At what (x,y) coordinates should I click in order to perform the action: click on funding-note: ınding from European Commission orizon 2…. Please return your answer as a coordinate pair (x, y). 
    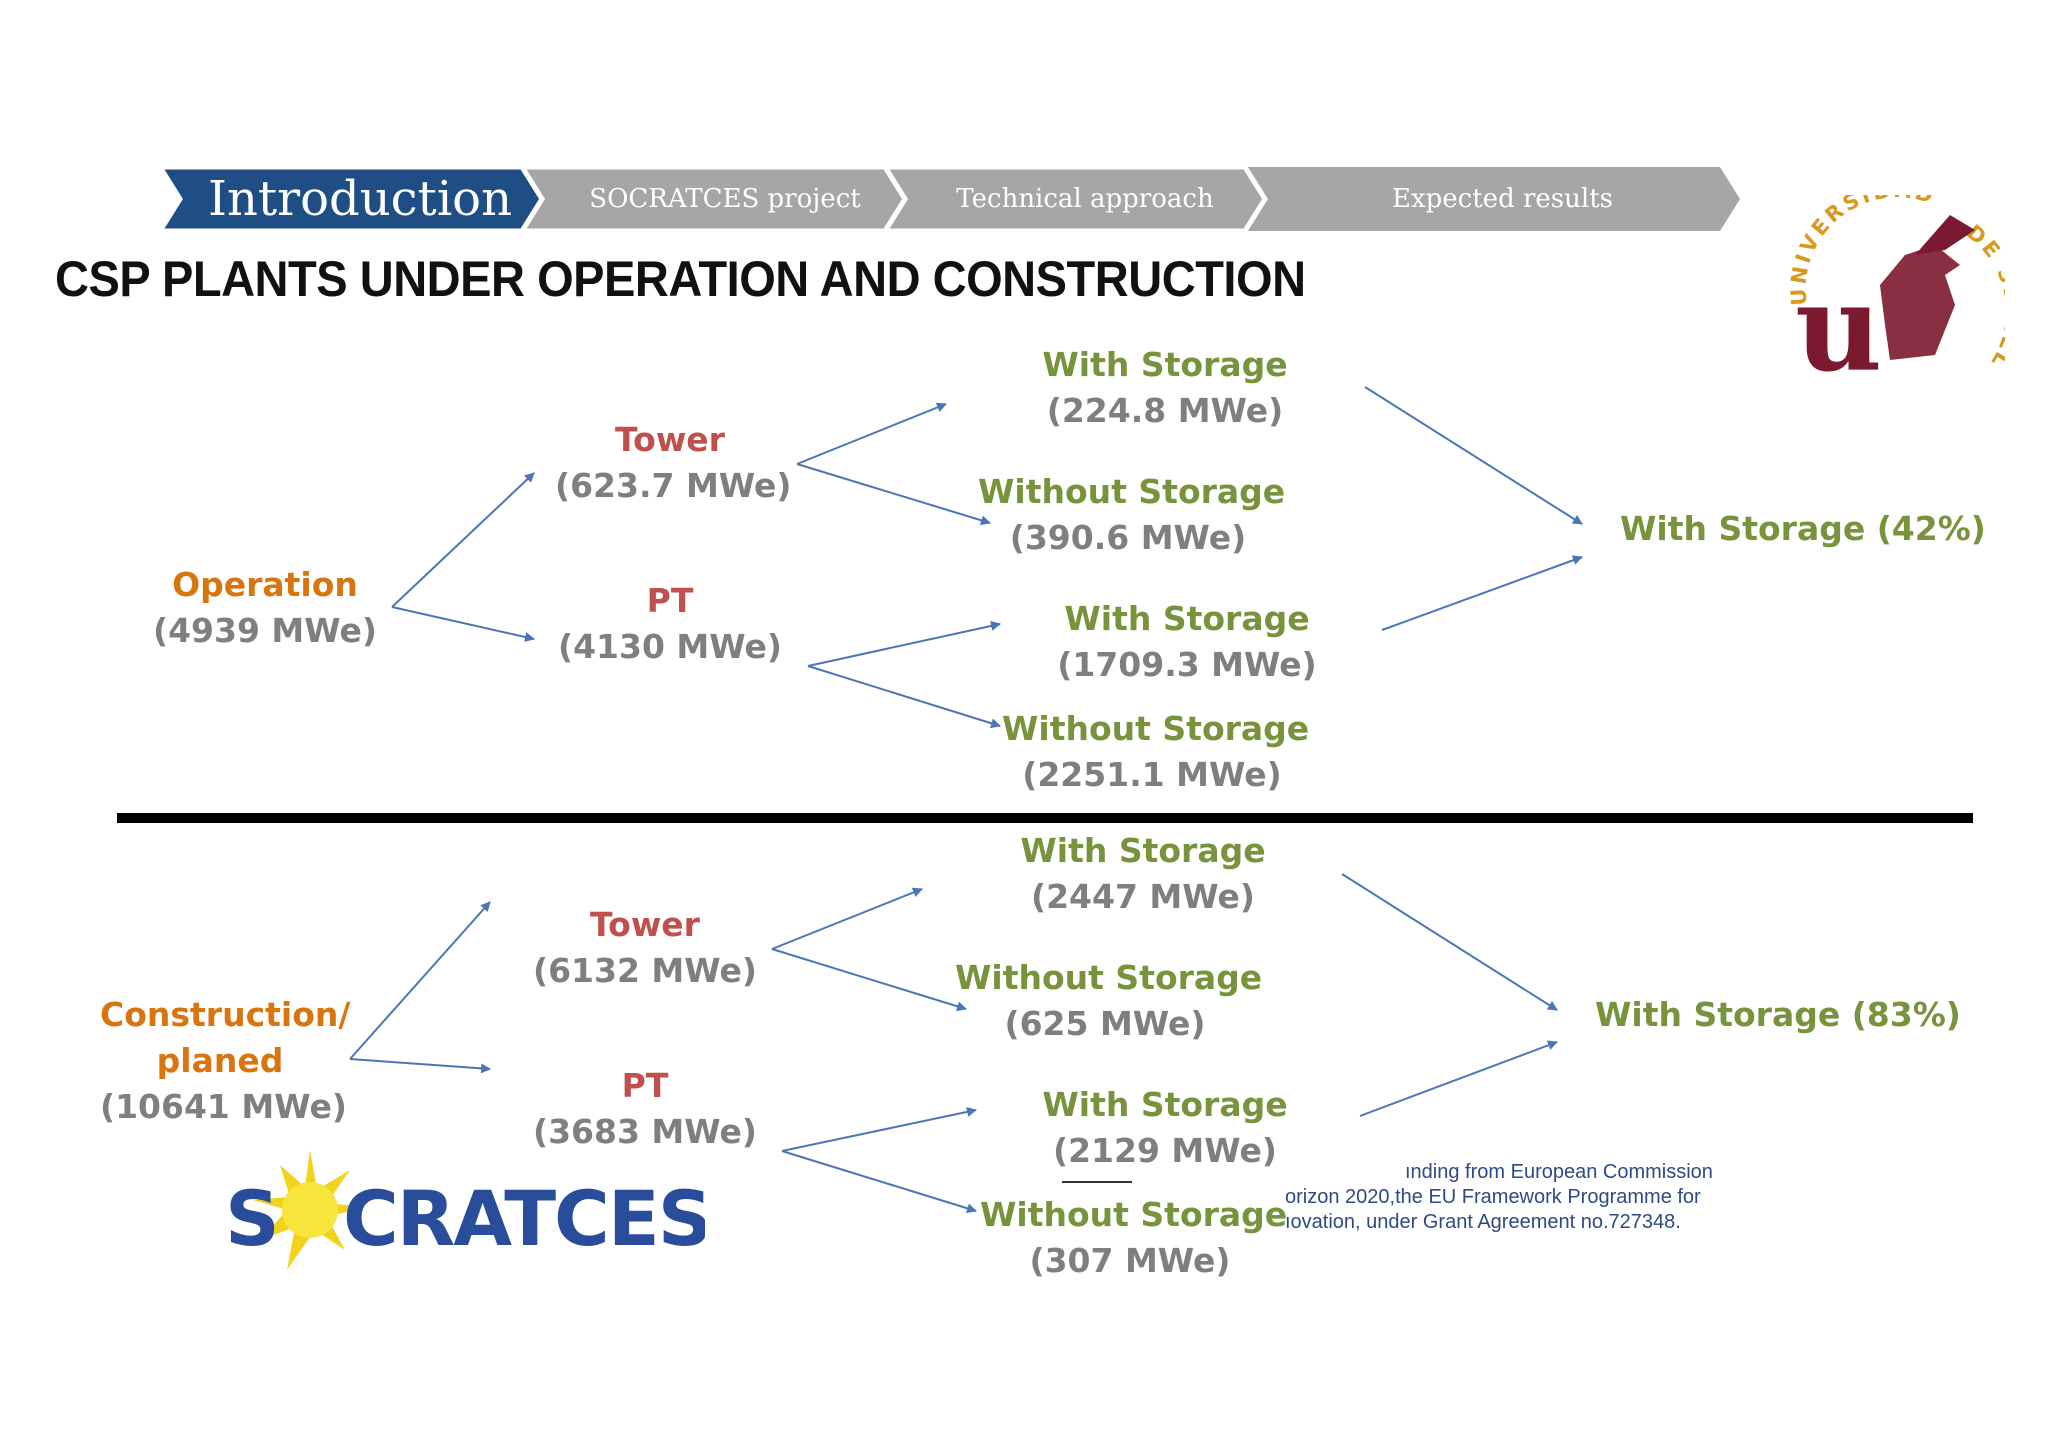
    Looking at the image, I should click on (1520, 1197).